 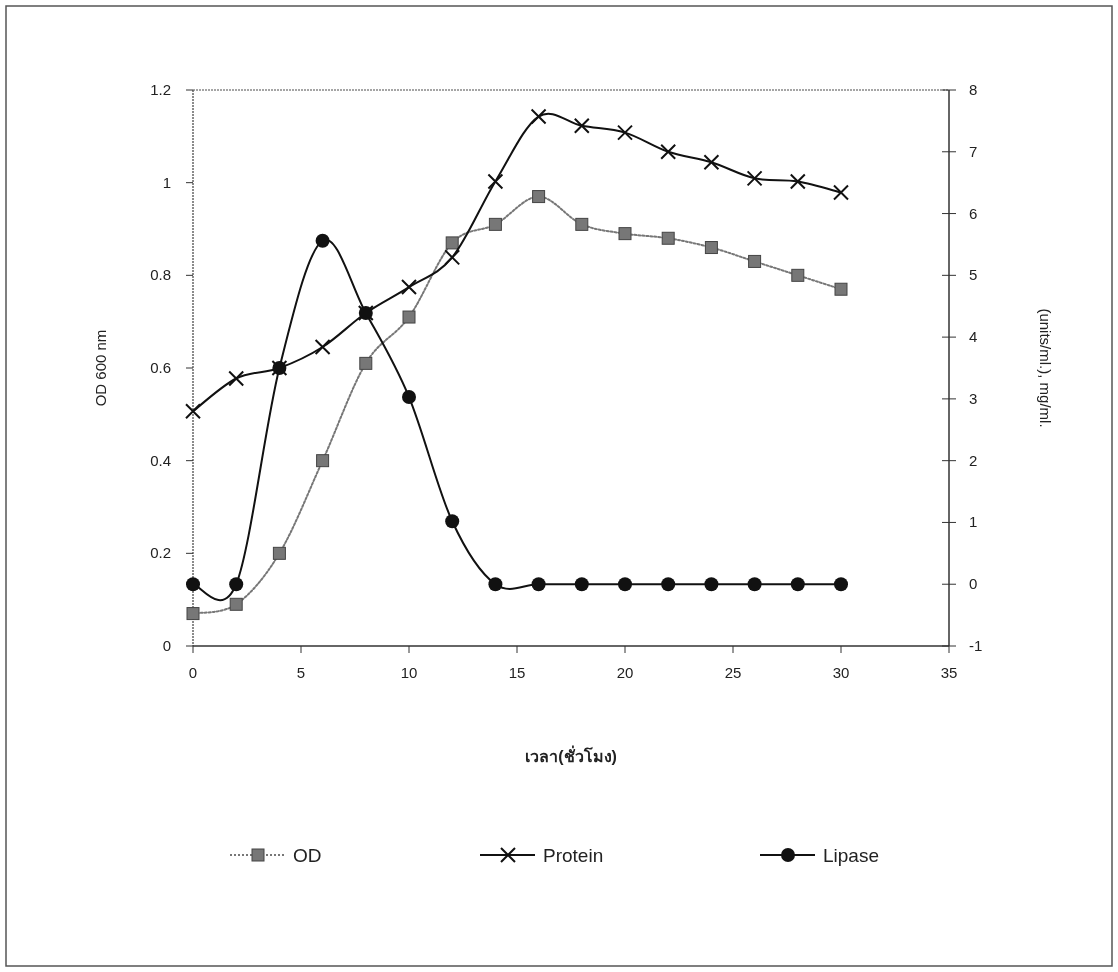 What do you see at coordinates (307, 855) in the screenshot?
I see `legend-label: OD` at bounding box center [307, 855].